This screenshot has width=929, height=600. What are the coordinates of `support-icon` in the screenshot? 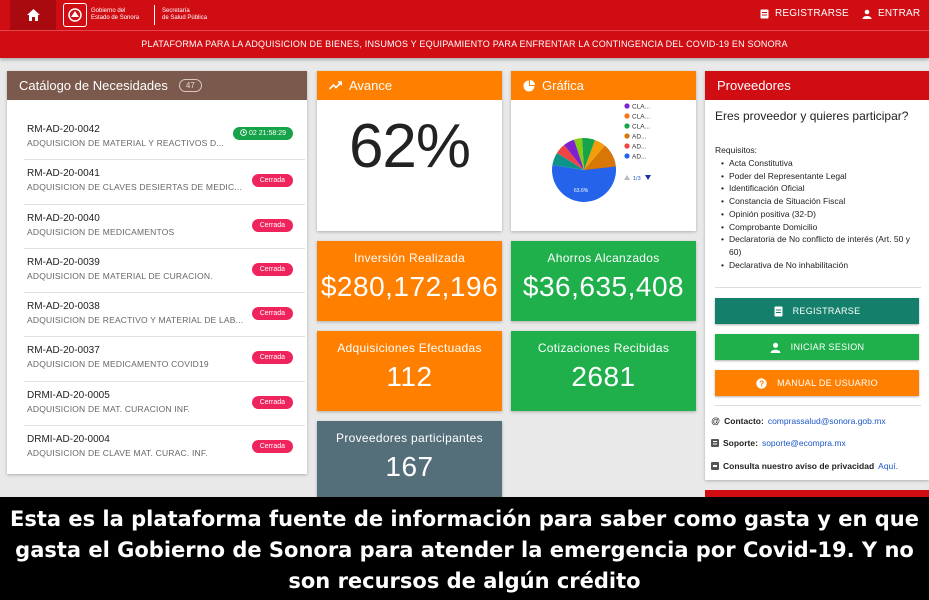 It's located at (715, 443).